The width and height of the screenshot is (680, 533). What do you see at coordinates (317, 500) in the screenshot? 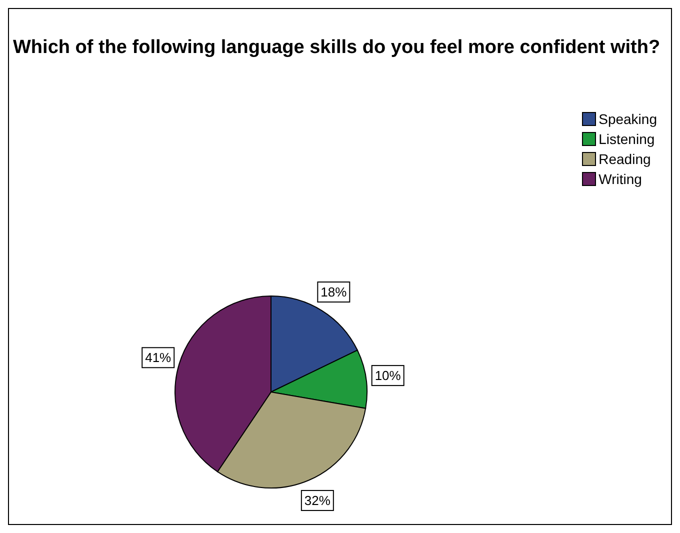
I see `data-label: 32%` at bounding box center [317, 500].